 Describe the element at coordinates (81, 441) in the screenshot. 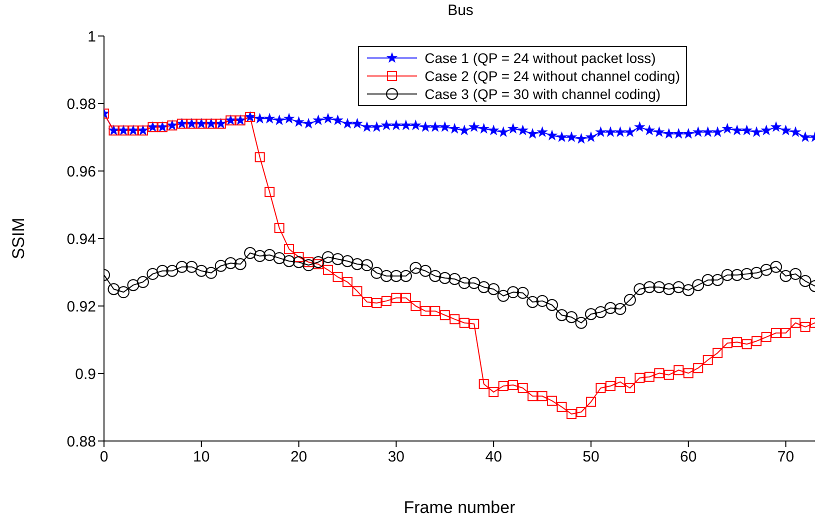

I see `y-tick-label: 0.88` at that location.